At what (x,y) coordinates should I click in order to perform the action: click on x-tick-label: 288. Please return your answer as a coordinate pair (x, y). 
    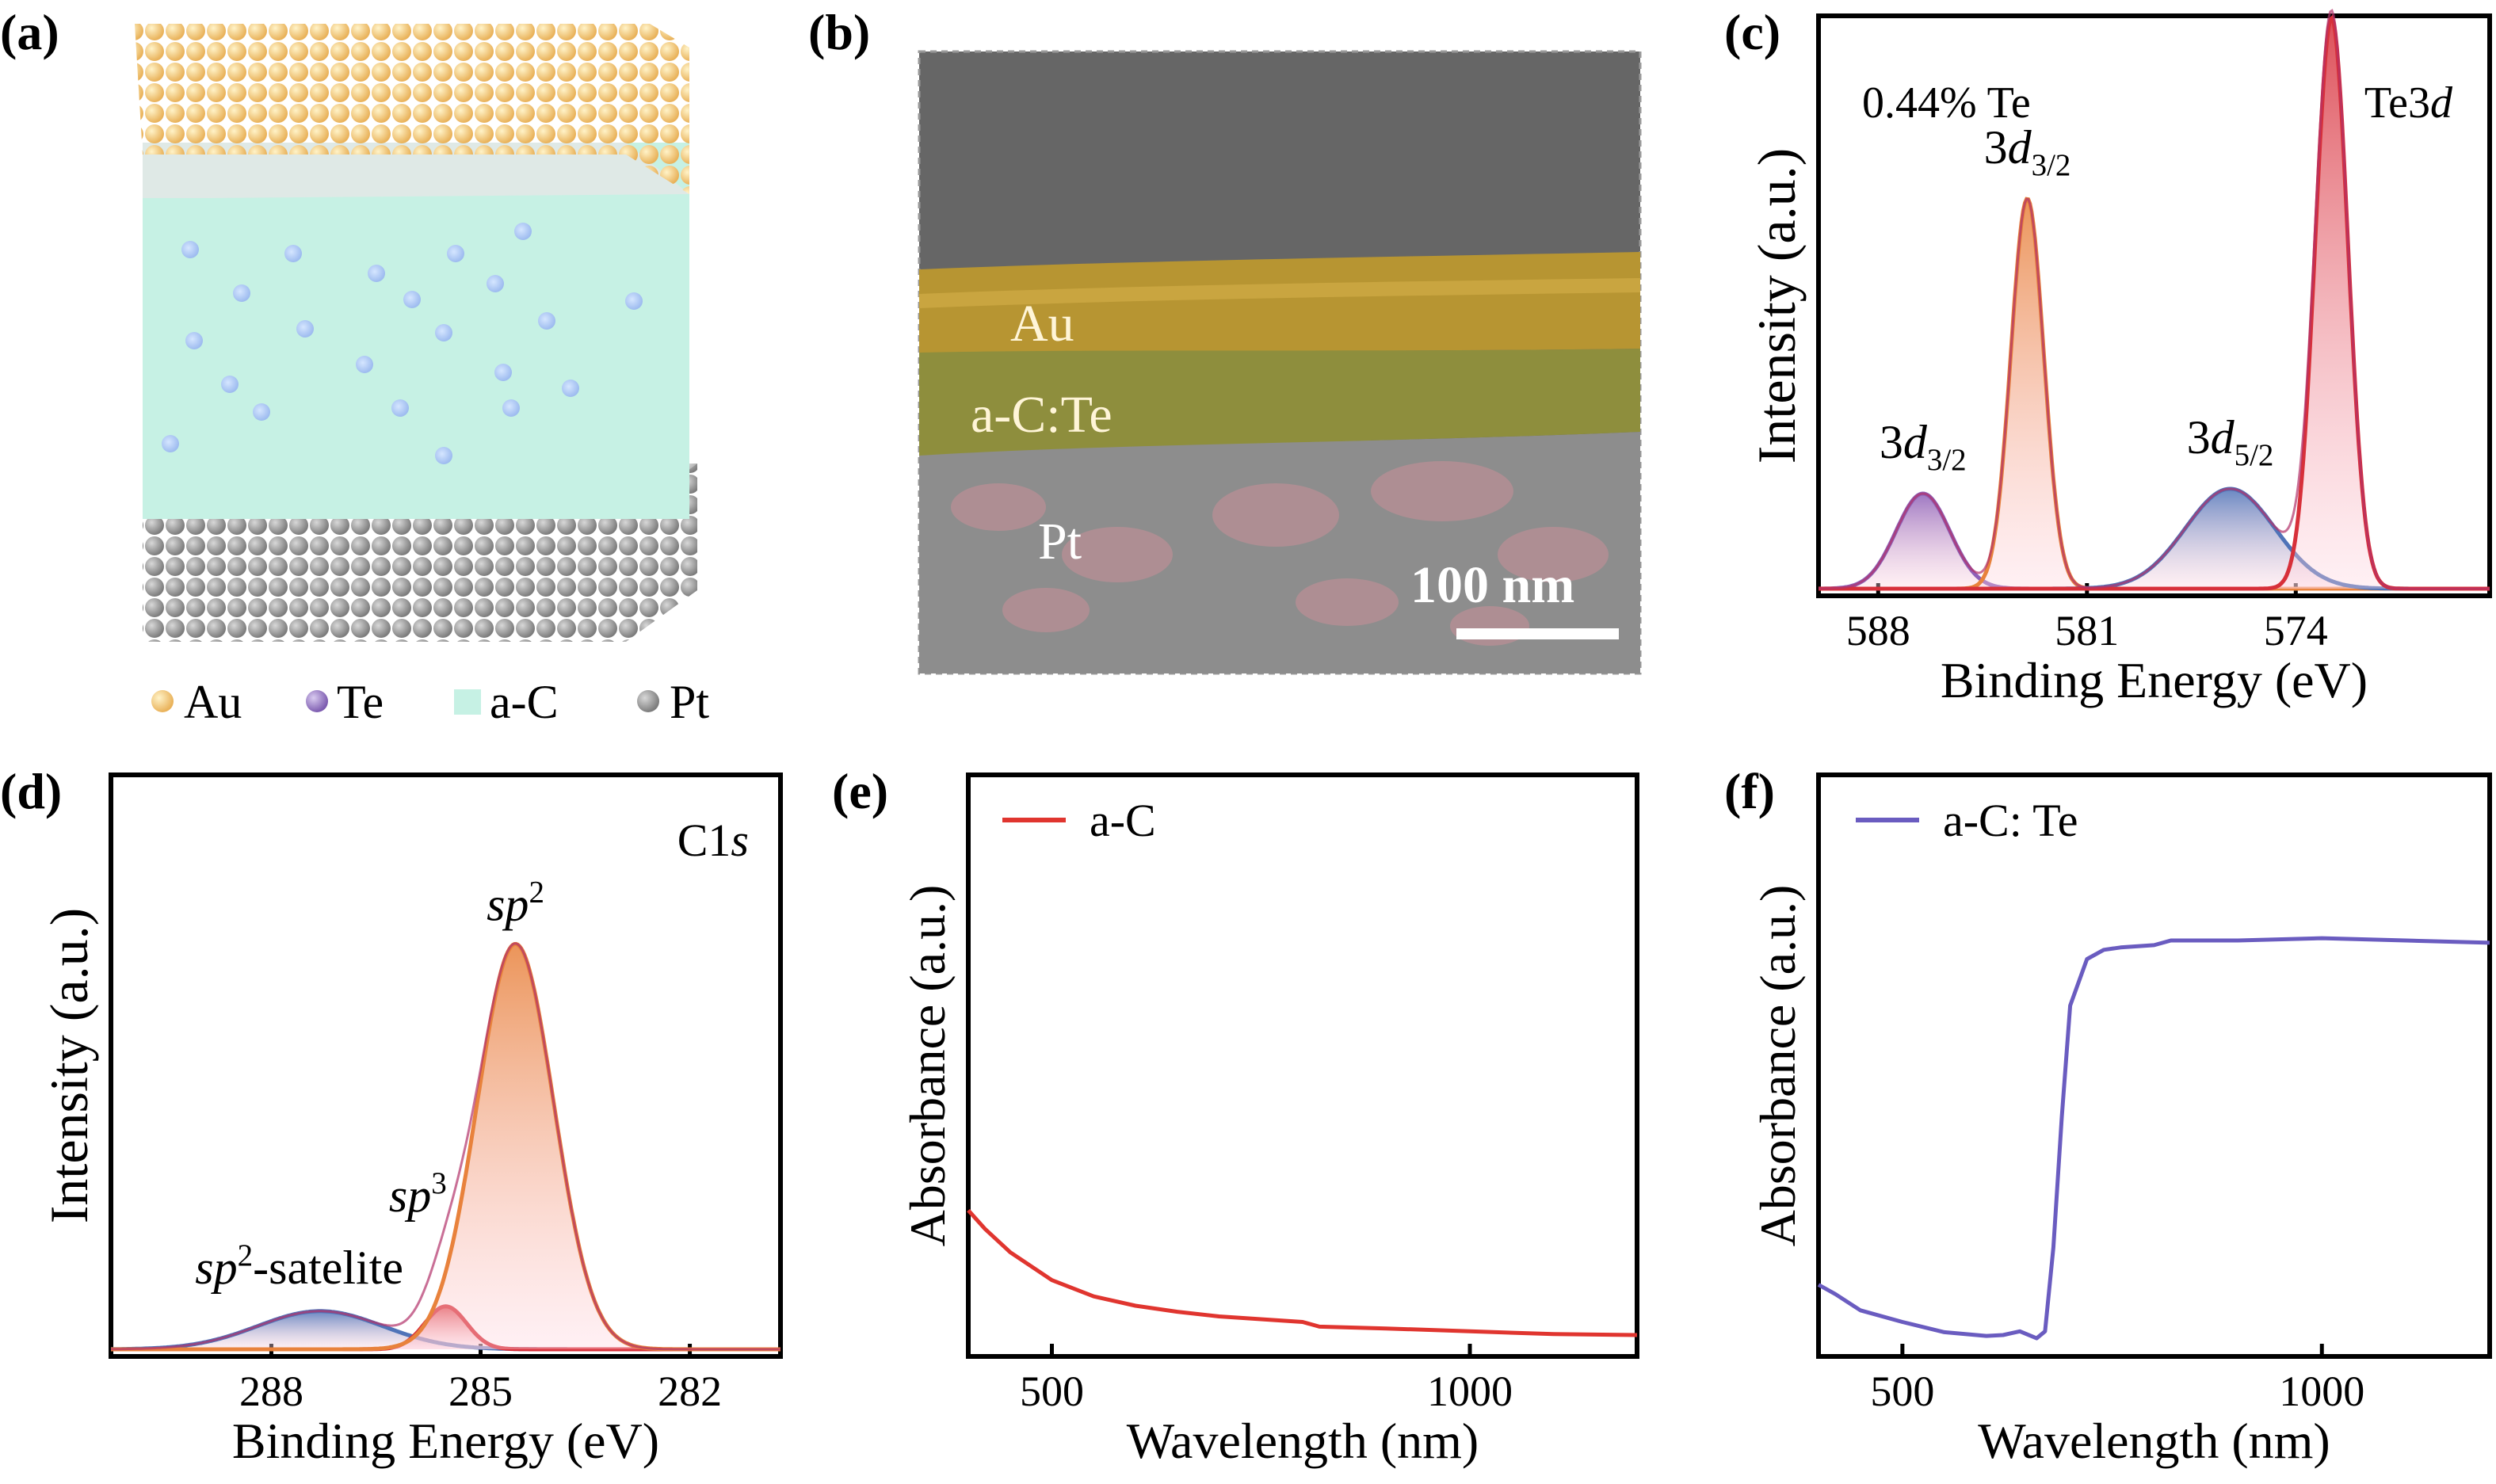
    Looking at the image, I should click on (271, 1391).